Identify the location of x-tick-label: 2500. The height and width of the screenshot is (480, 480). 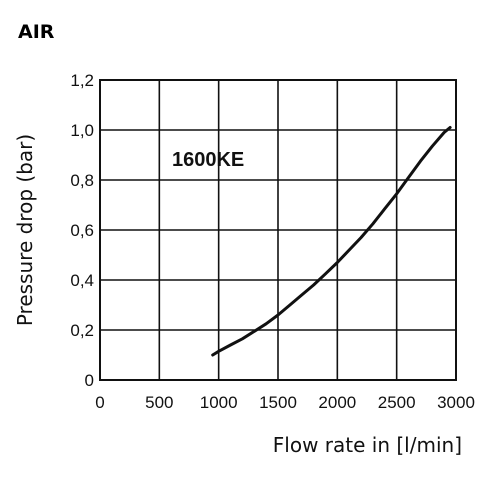
(397, 402).